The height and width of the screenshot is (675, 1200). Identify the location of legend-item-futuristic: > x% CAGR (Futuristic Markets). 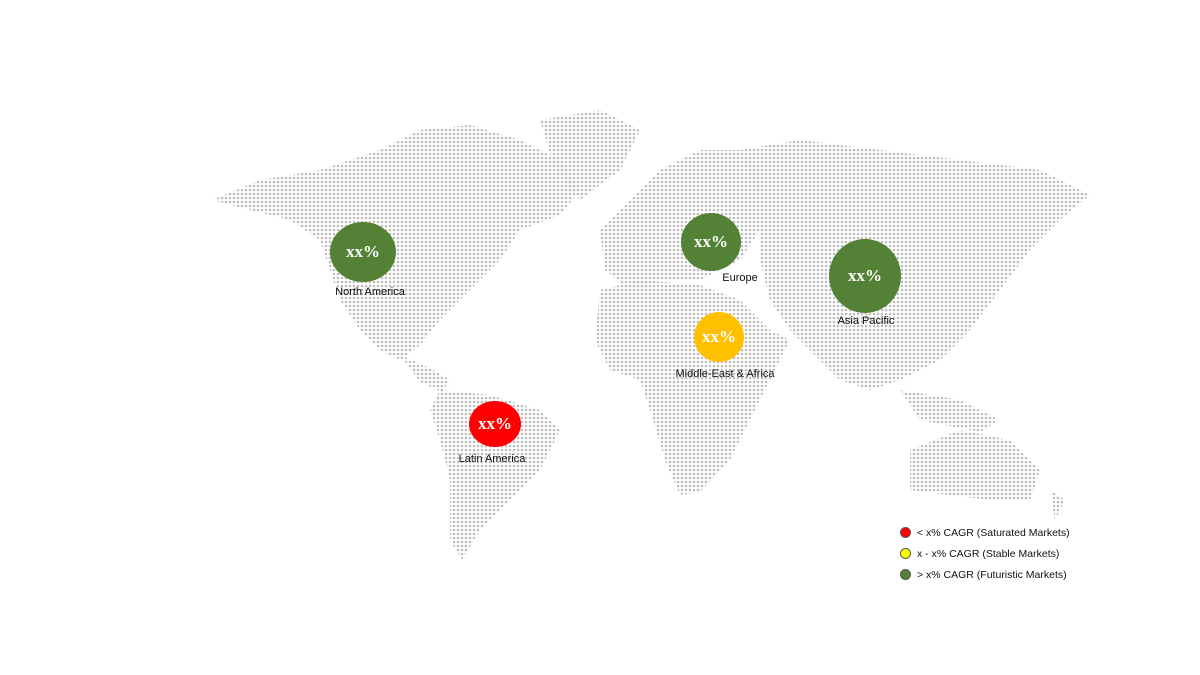
(985, 574).